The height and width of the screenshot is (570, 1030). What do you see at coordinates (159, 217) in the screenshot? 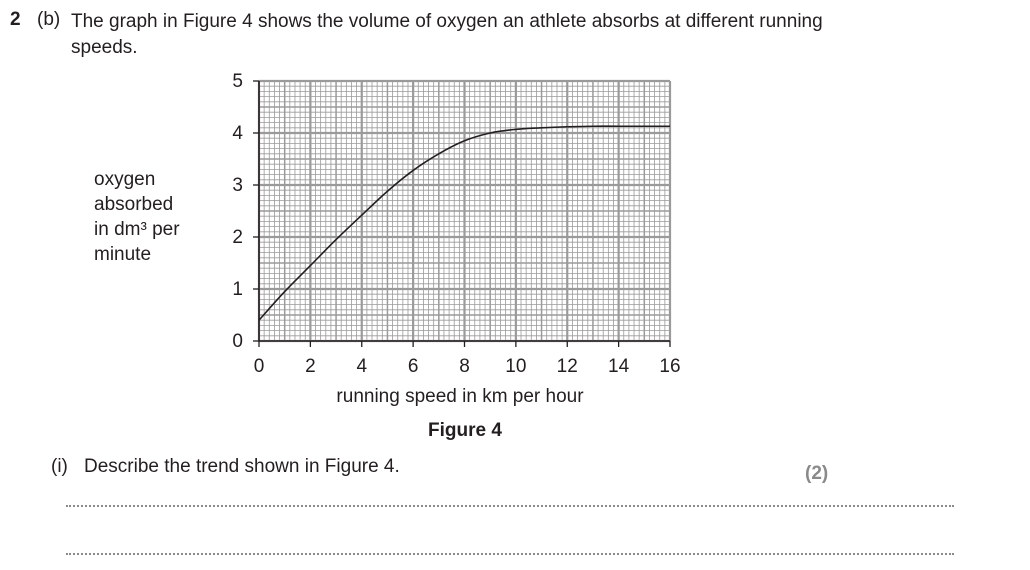
I see `y-axis-label: oxygen absorbed in dm³ per minute` at bounding box center [159, 217].